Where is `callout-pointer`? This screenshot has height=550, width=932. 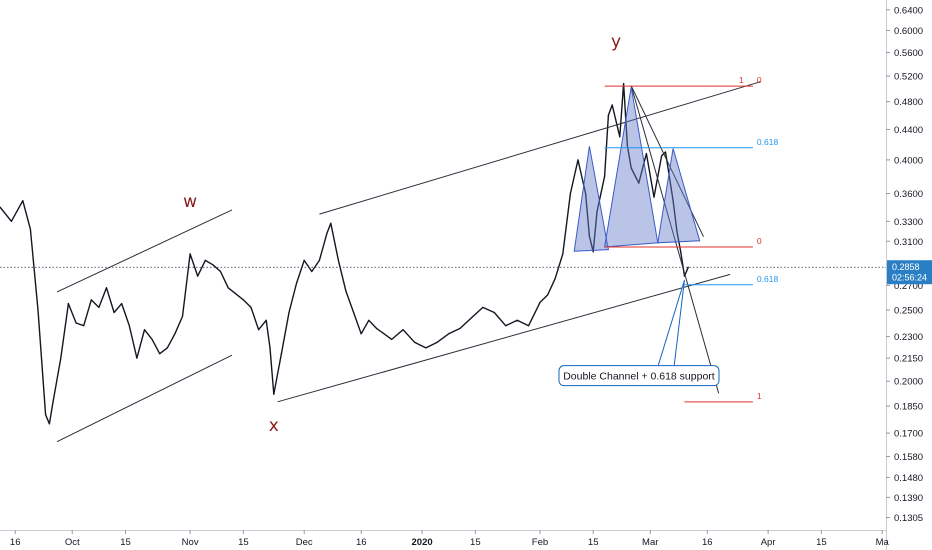
callout-pointer is located at coordinates (671, 322).